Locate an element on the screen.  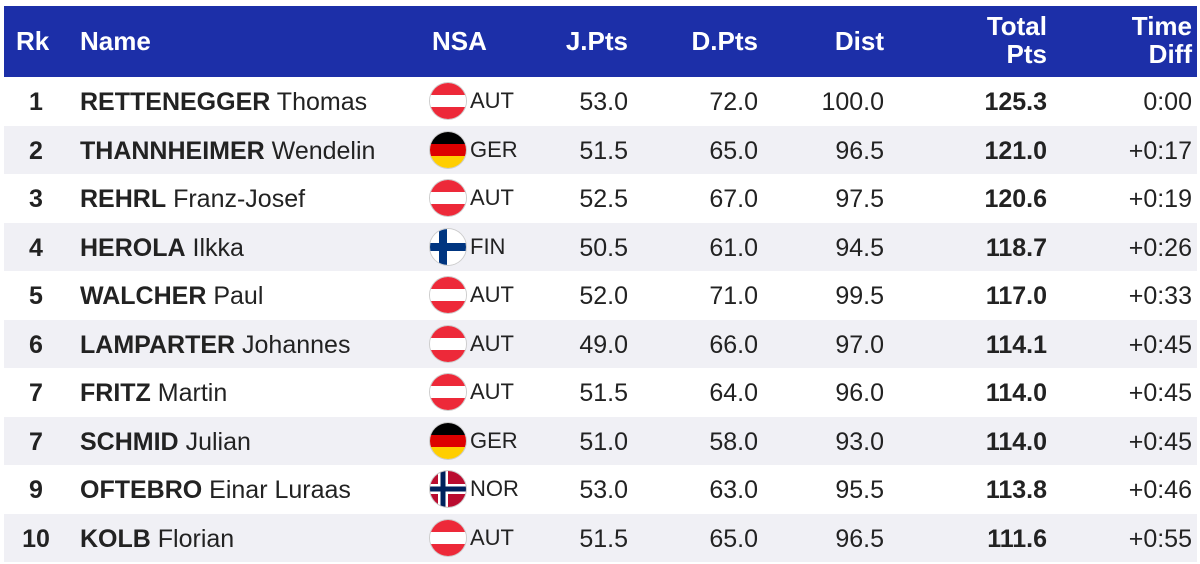
total-points-cell: 114.0 is located at coordinates (1016, 441).